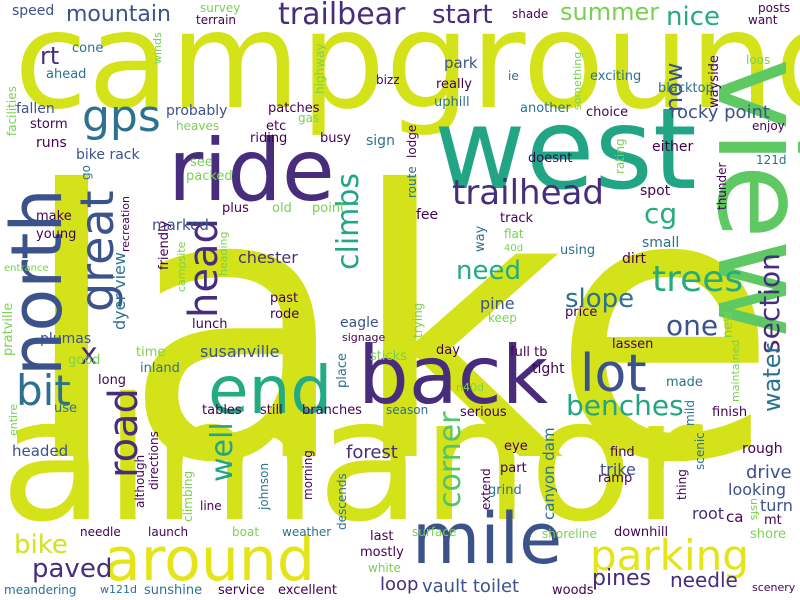 The width and height of the screenshot is (800, 600). What do you see at coordinates (112, 380) in the screenshot?
I see `word-long: long` at bounding box center [112, 380].